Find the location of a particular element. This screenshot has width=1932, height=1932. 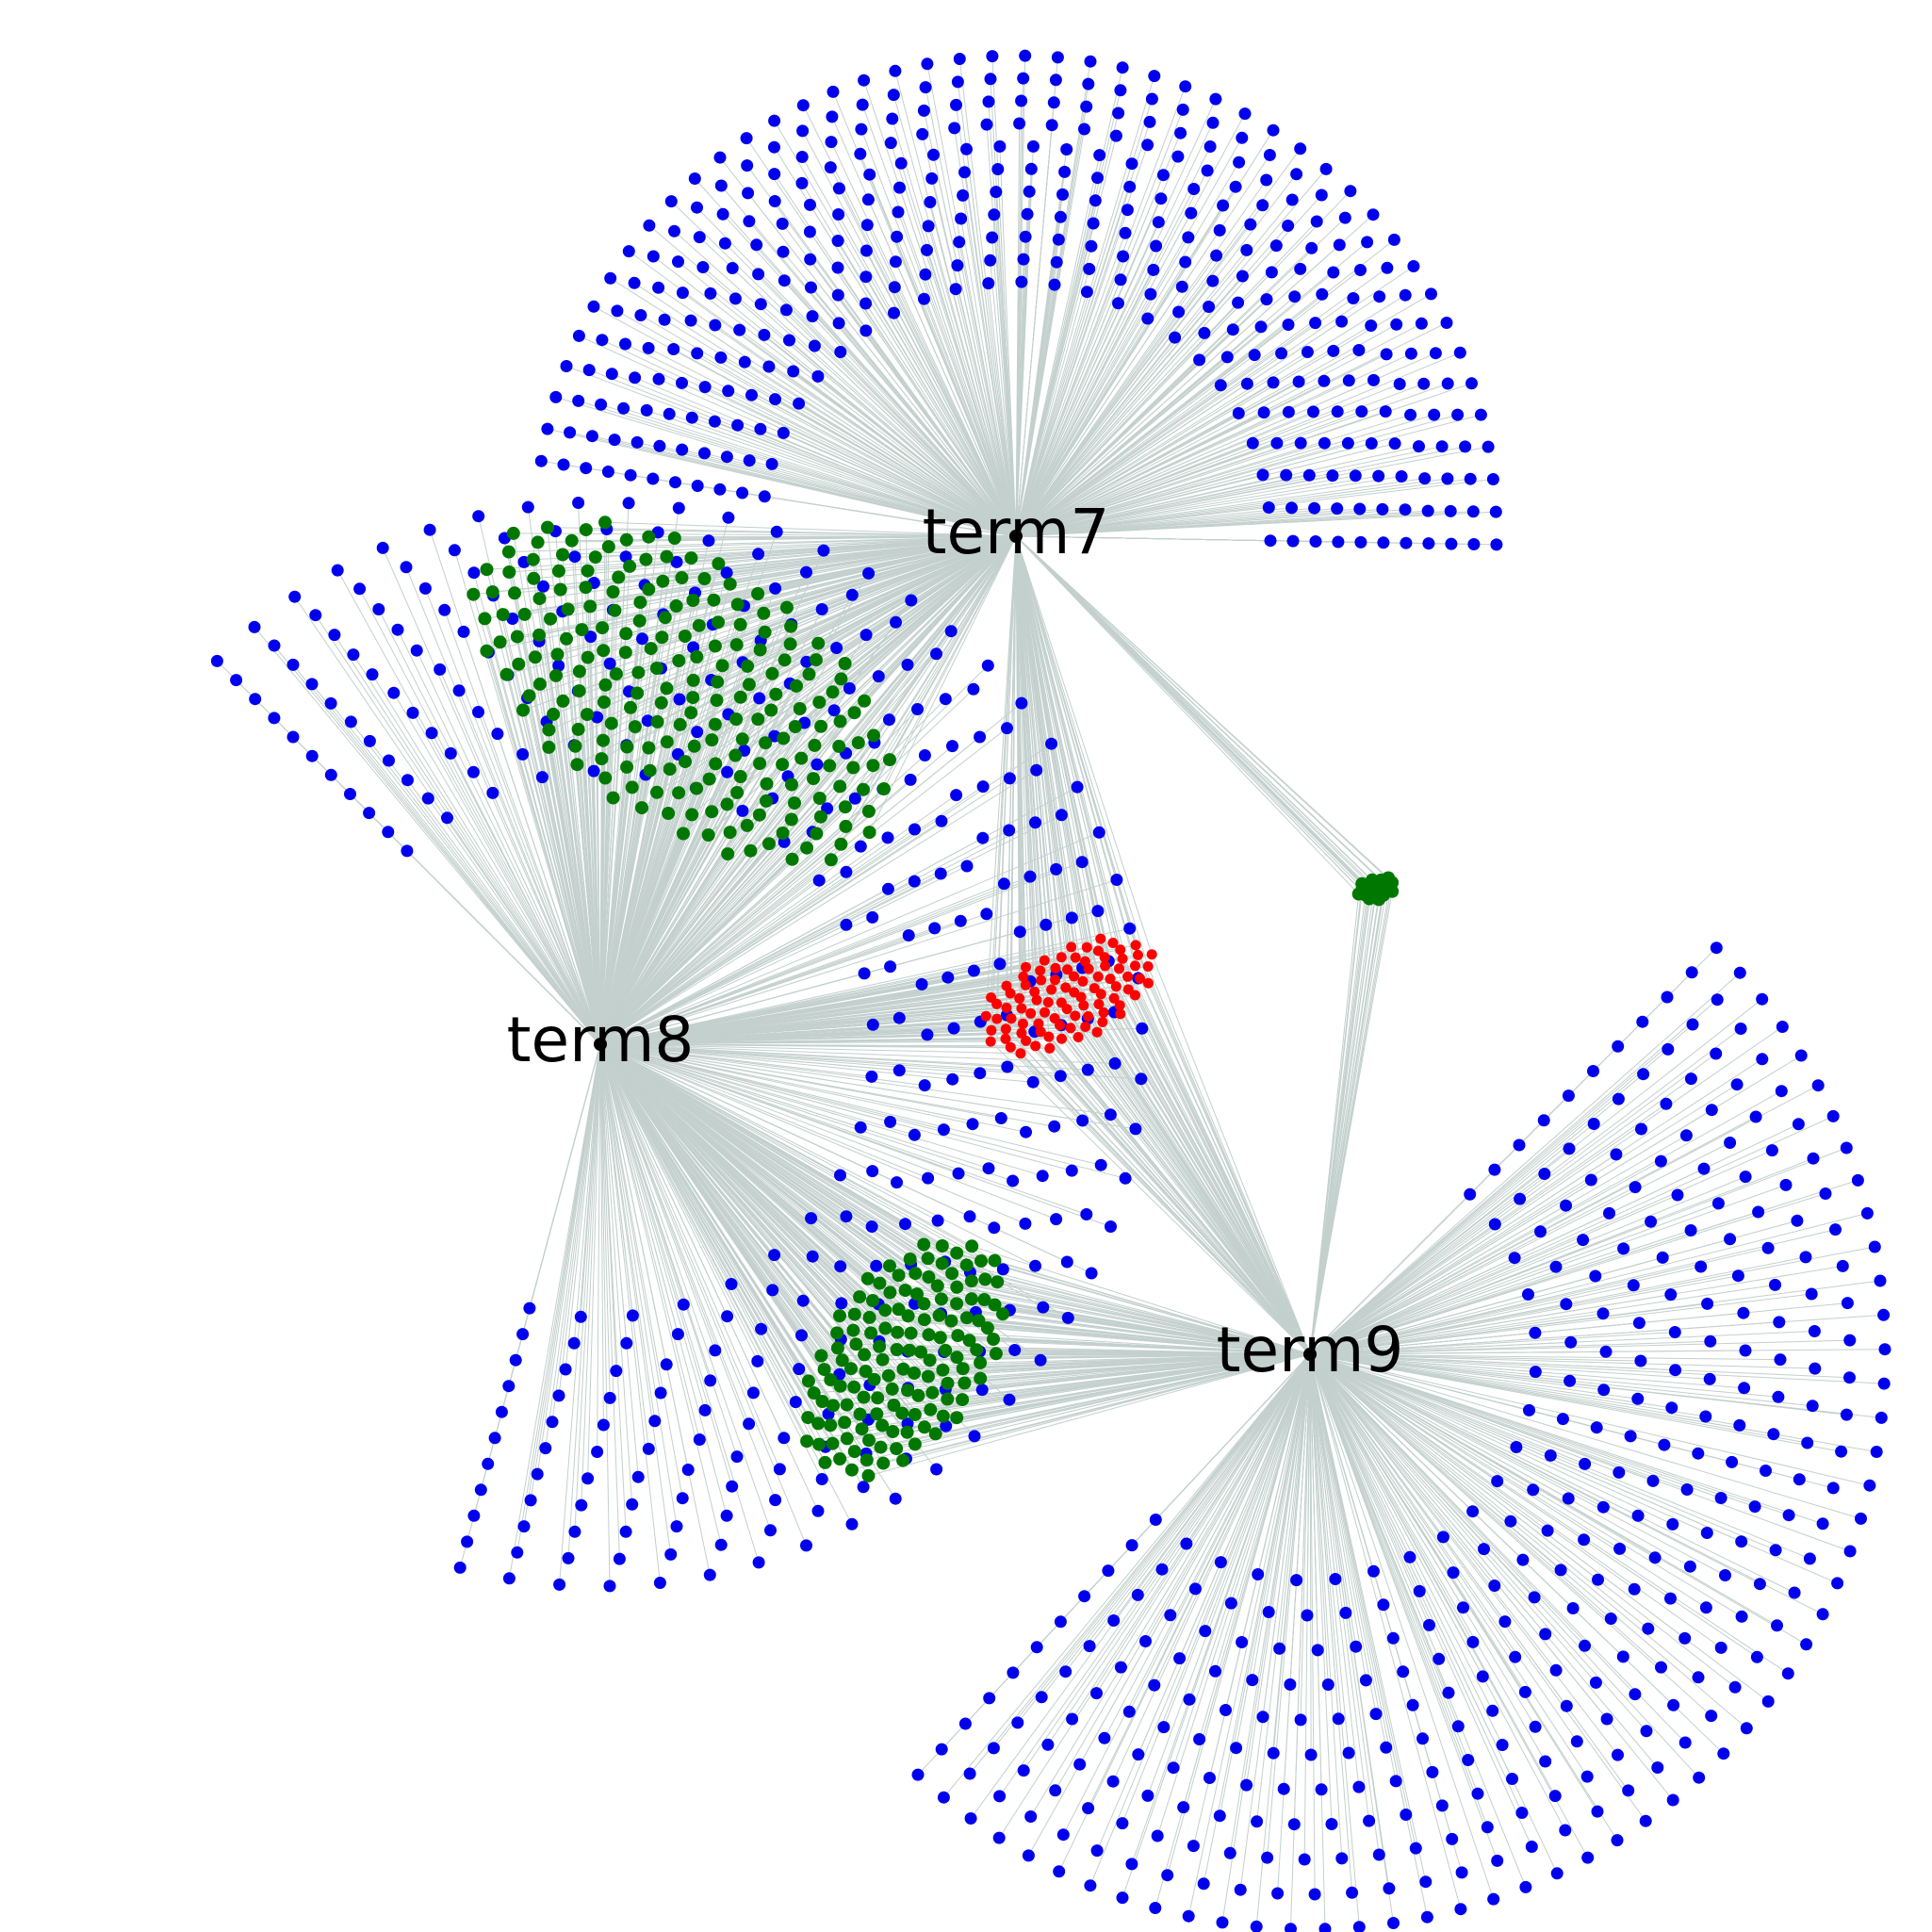

hub-term8: term8 is located at coordinates (601, 1040).